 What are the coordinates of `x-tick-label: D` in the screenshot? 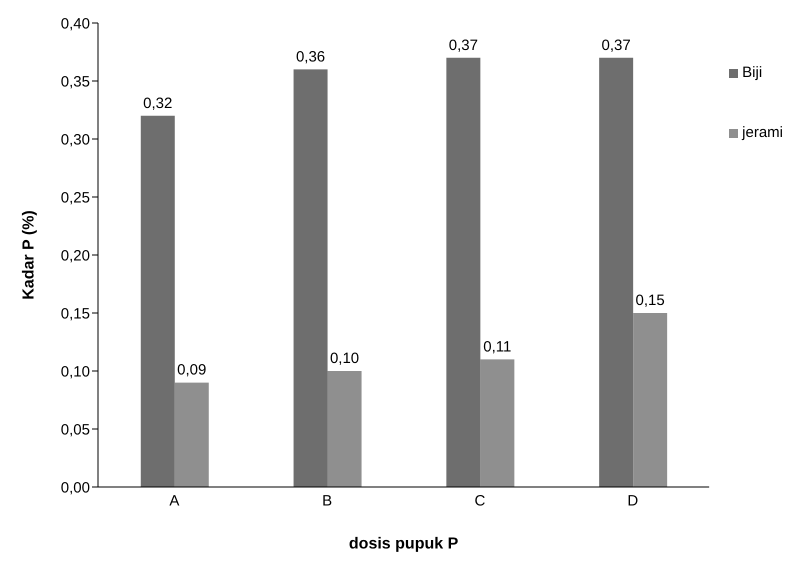 It's located at (632, 501).